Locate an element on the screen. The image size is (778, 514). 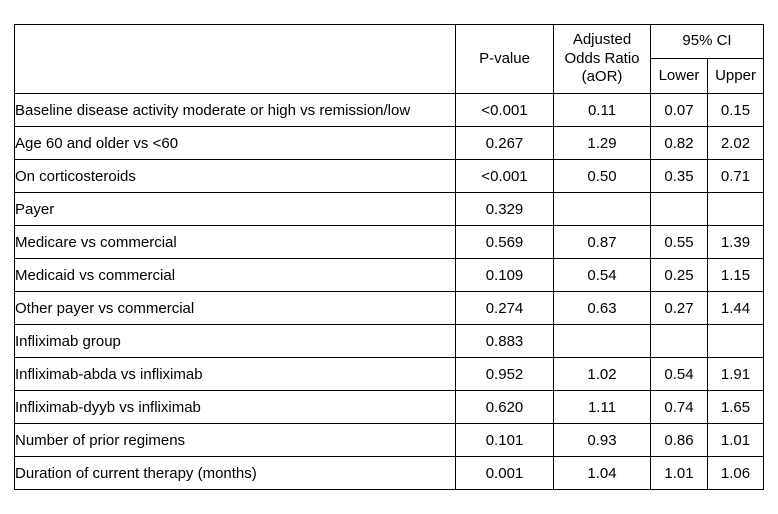
p-value-cell: 0.109 is located at coordinates (504, 275).